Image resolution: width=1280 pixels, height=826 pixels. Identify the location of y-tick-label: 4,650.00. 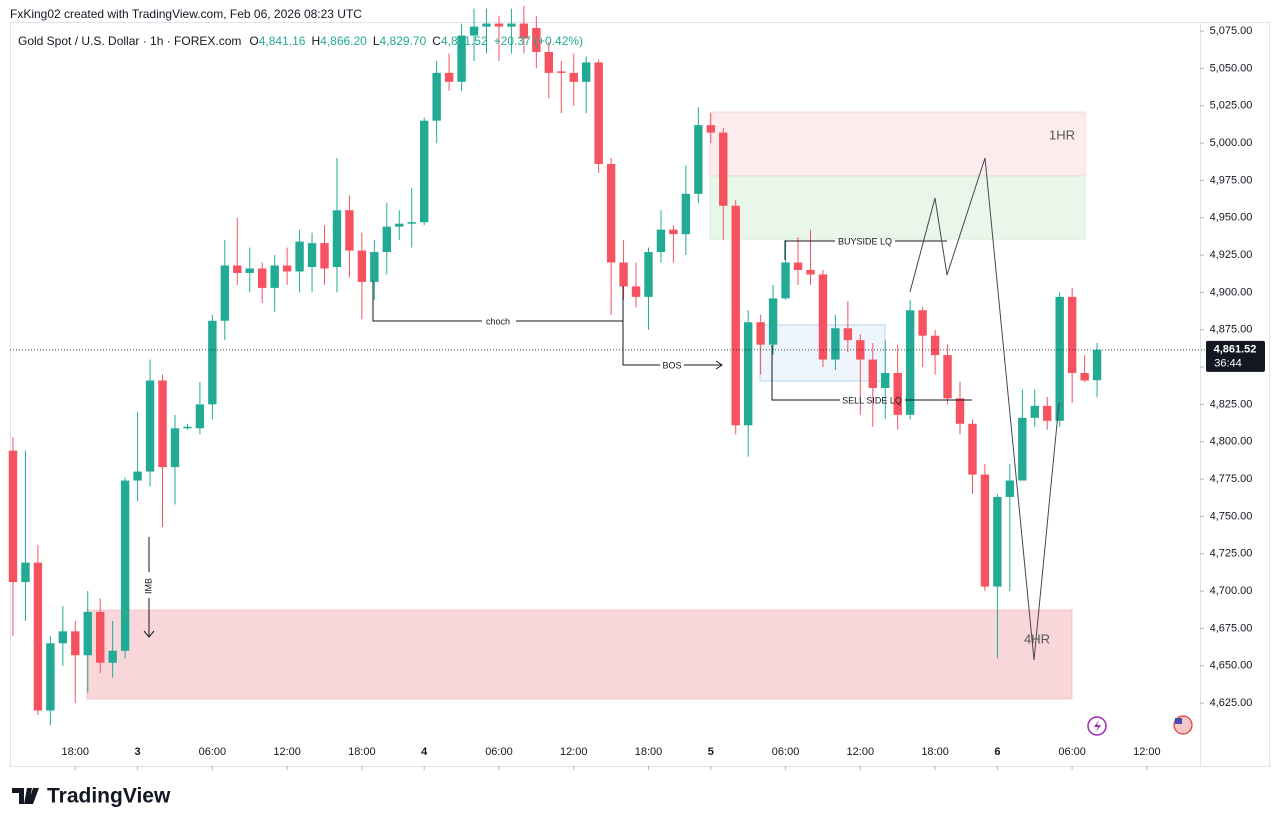
(1231, 666).